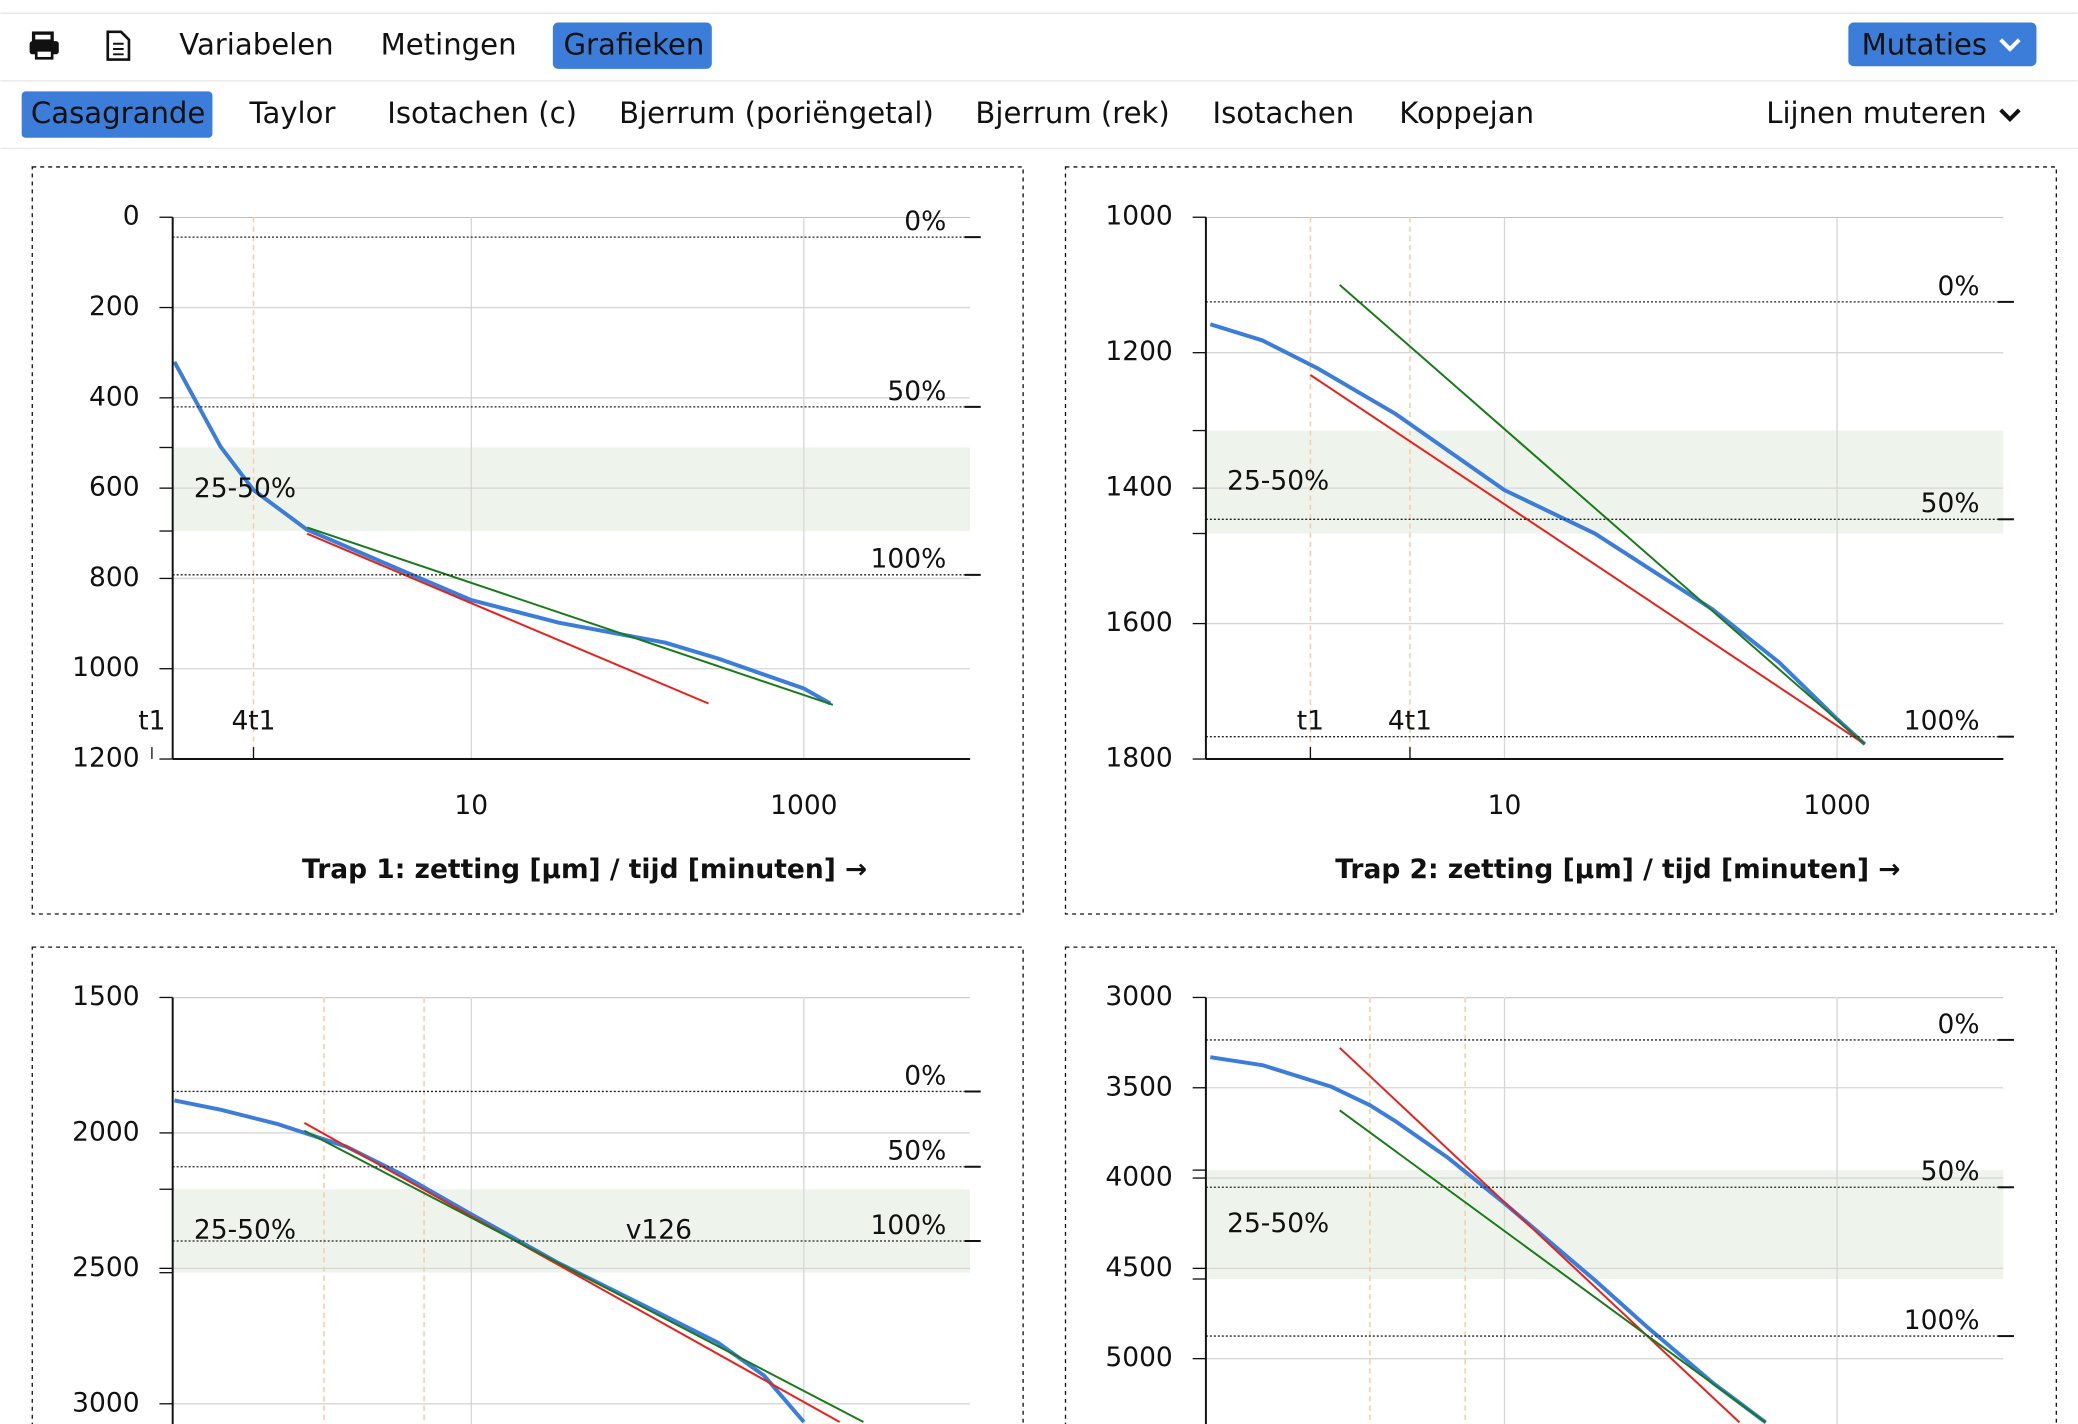 This screenshot has height=1424, width=2078. What do you see at coordinates (1138, 622) in the screenshot?
I see `y-tick-label: 1600` at bounding box center [1138, 622].